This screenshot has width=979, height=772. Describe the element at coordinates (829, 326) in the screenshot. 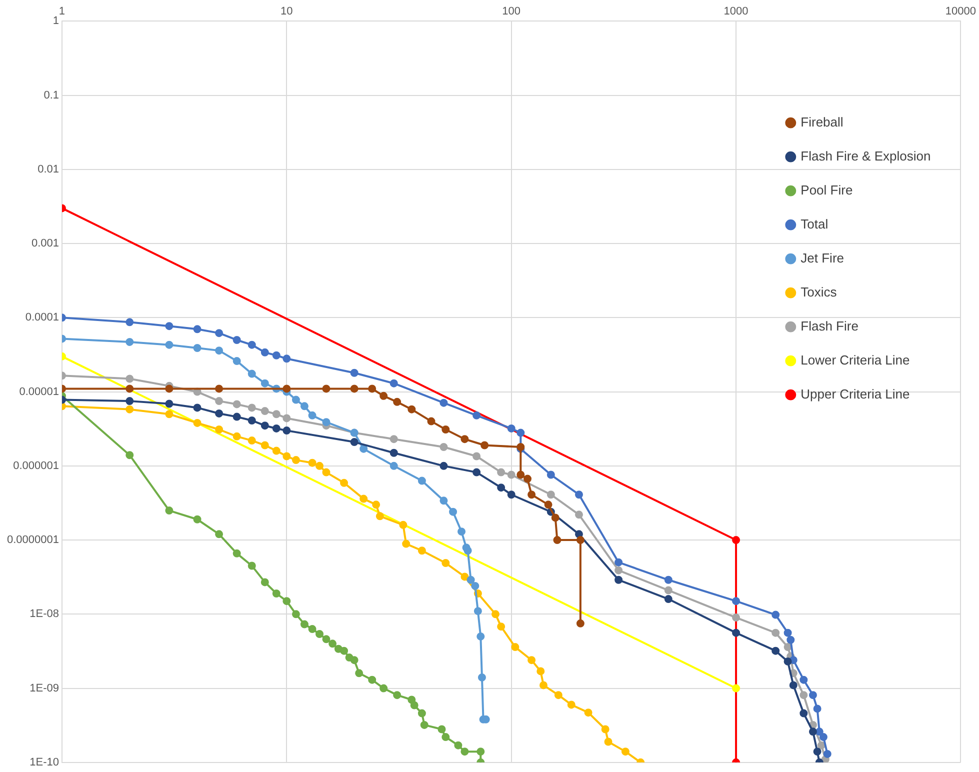

I see `legend-label: Flash Fire` at that location.